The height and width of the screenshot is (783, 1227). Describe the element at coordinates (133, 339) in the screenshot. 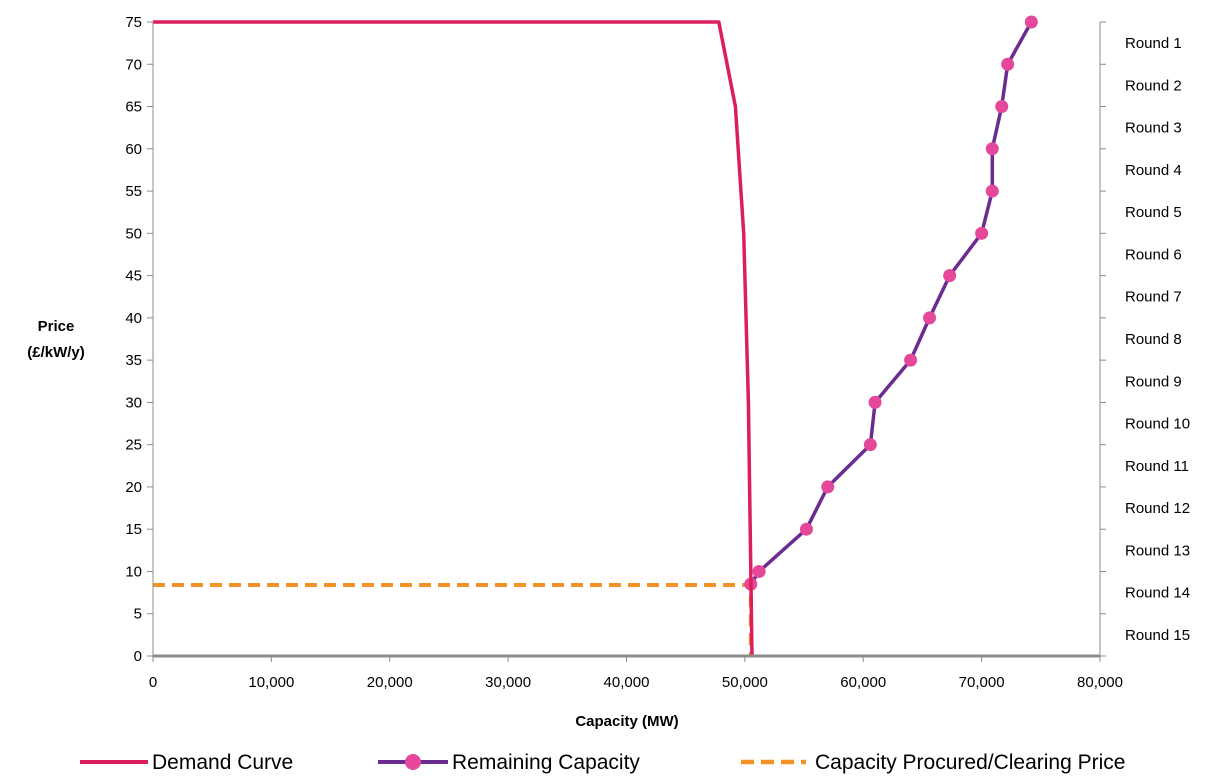

I see `y-tick-labels: 0 5 10 15 20 25 30 35 40 45 50 55 60 65 70 75` at that location.